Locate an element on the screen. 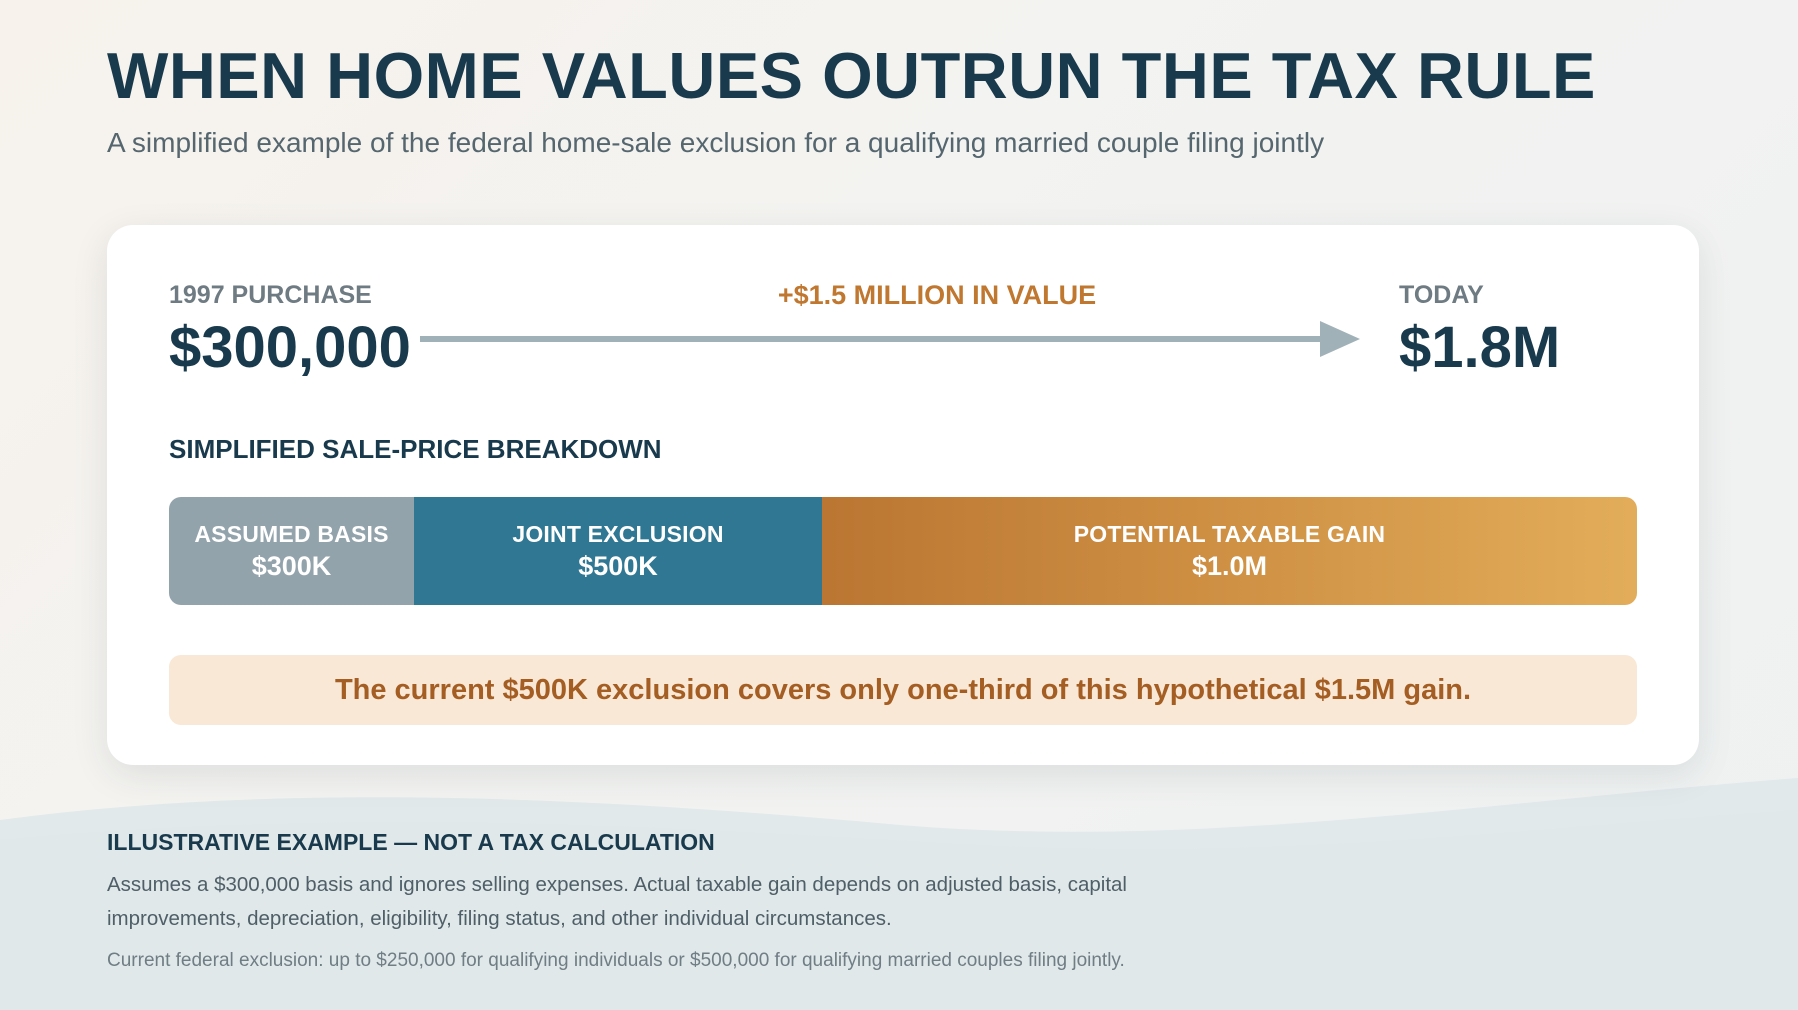  segment-label: JOINT EXCLUSION is located at coordinates (618, 534).